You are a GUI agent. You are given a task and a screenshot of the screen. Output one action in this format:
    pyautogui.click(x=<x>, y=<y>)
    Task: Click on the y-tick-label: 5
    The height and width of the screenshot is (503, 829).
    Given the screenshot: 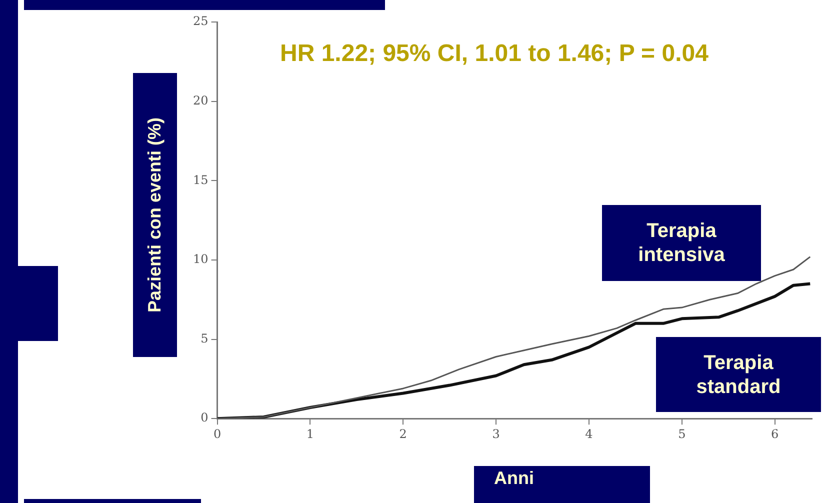 What is the action you would take?
    pyautogui.click(x=204, y=338)
    